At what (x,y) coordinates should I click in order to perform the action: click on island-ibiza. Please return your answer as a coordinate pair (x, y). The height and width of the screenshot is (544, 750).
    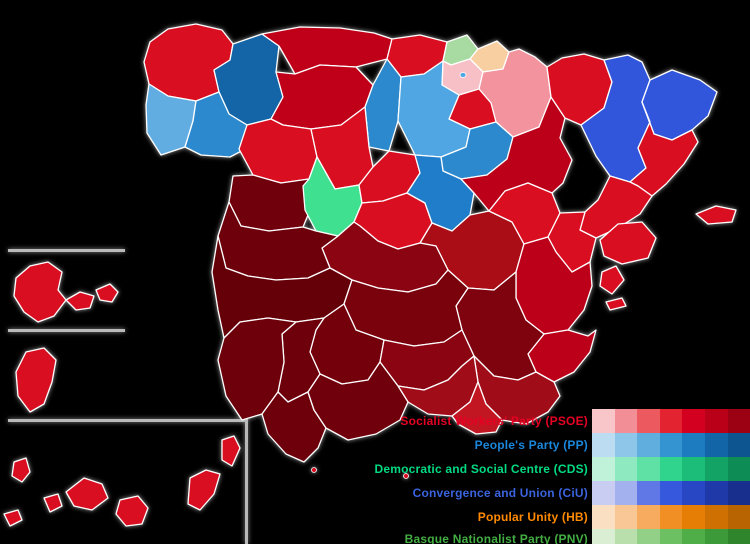
    Looking at the image, I should click on (612, 280).